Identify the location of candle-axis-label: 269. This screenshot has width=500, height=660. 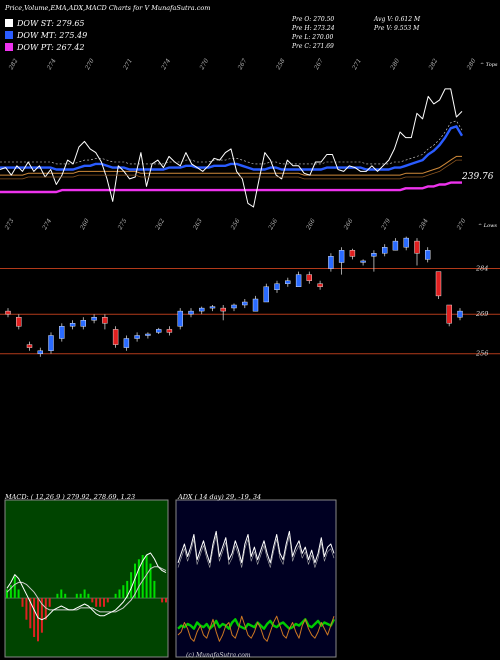
(481, 314).